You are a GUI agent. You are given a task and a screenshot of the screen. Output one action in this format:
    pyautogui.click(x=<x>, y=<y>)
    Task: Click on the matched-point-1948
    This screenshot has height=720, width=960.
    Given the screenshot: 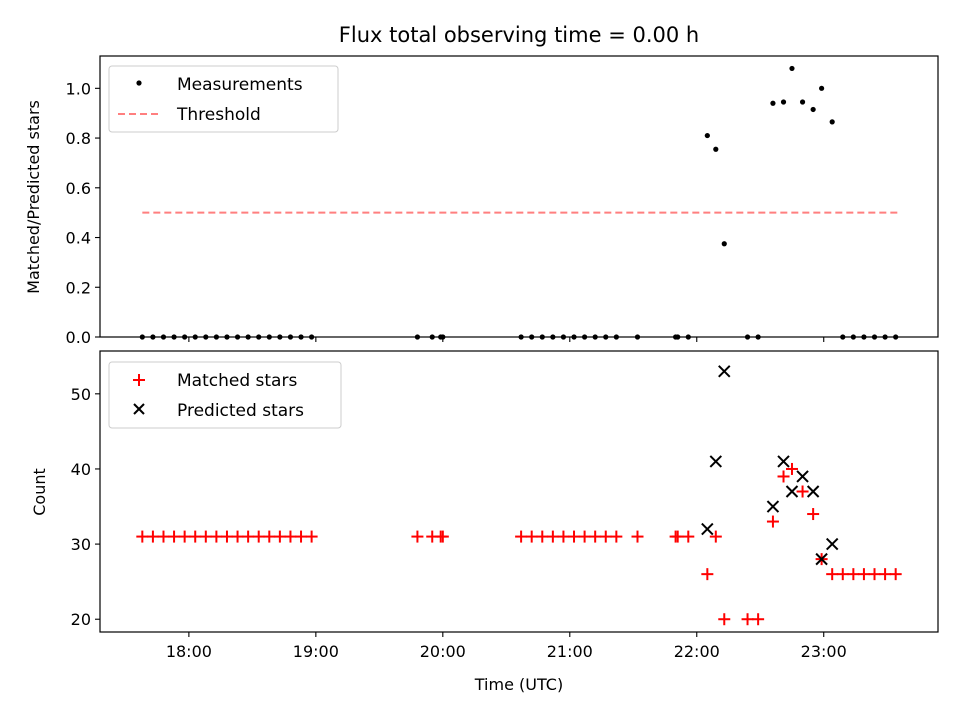 What is the action you would take?
    pyautogui.click(x=417, y=536)
    